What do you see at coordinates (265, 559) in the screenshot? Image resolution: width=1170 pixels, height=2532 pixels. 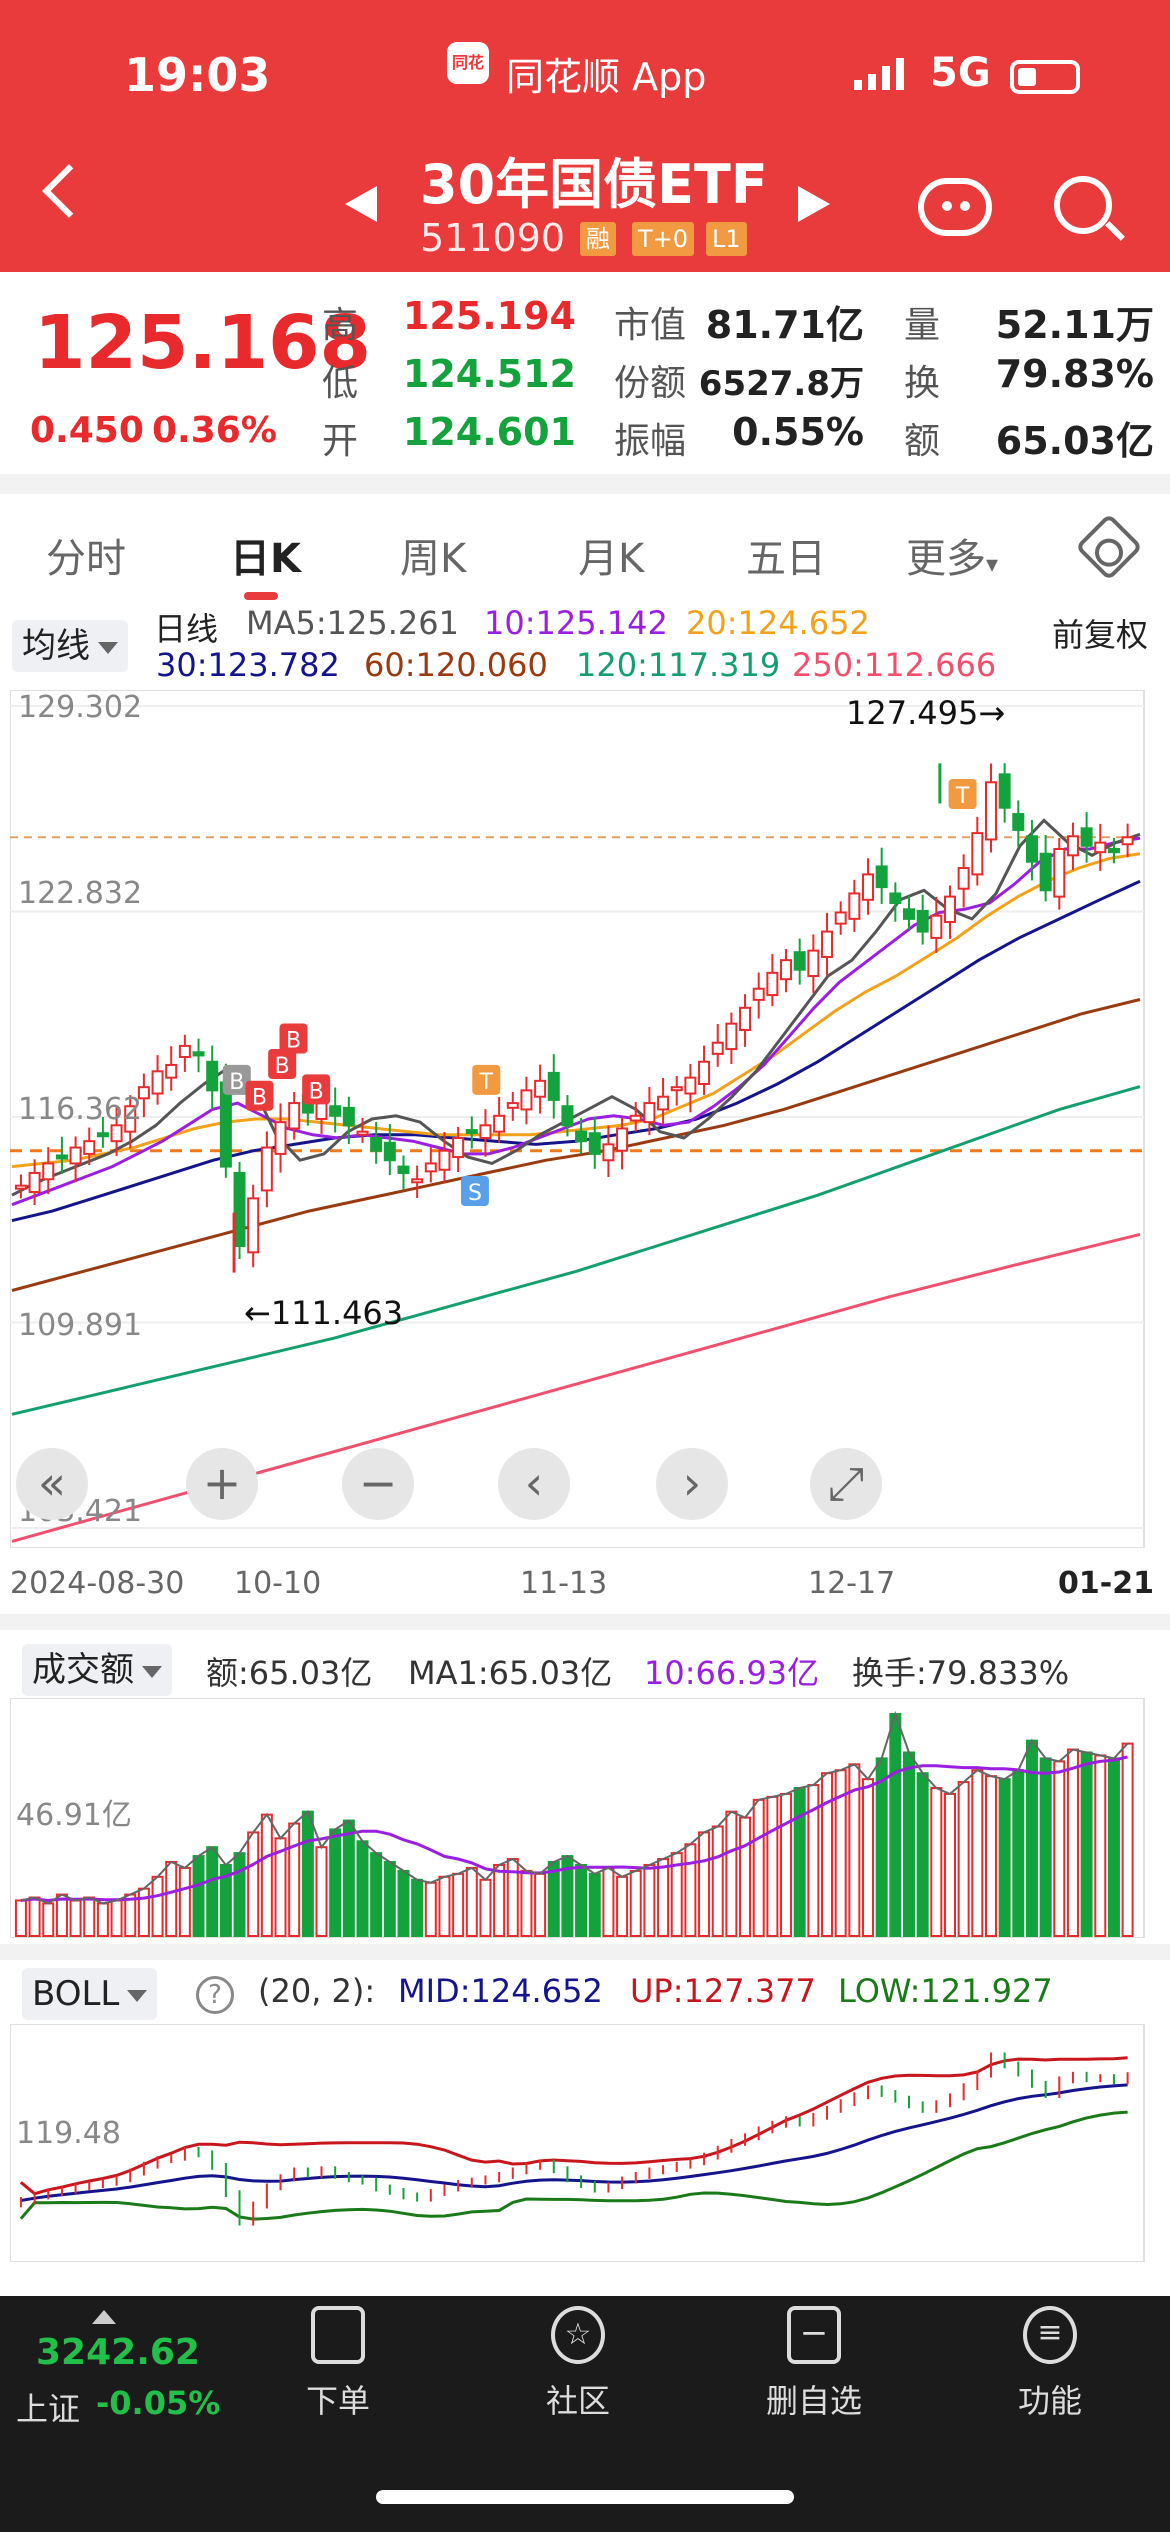 I see `tab-daily-k: 日K` at bounding box center [265, 559].